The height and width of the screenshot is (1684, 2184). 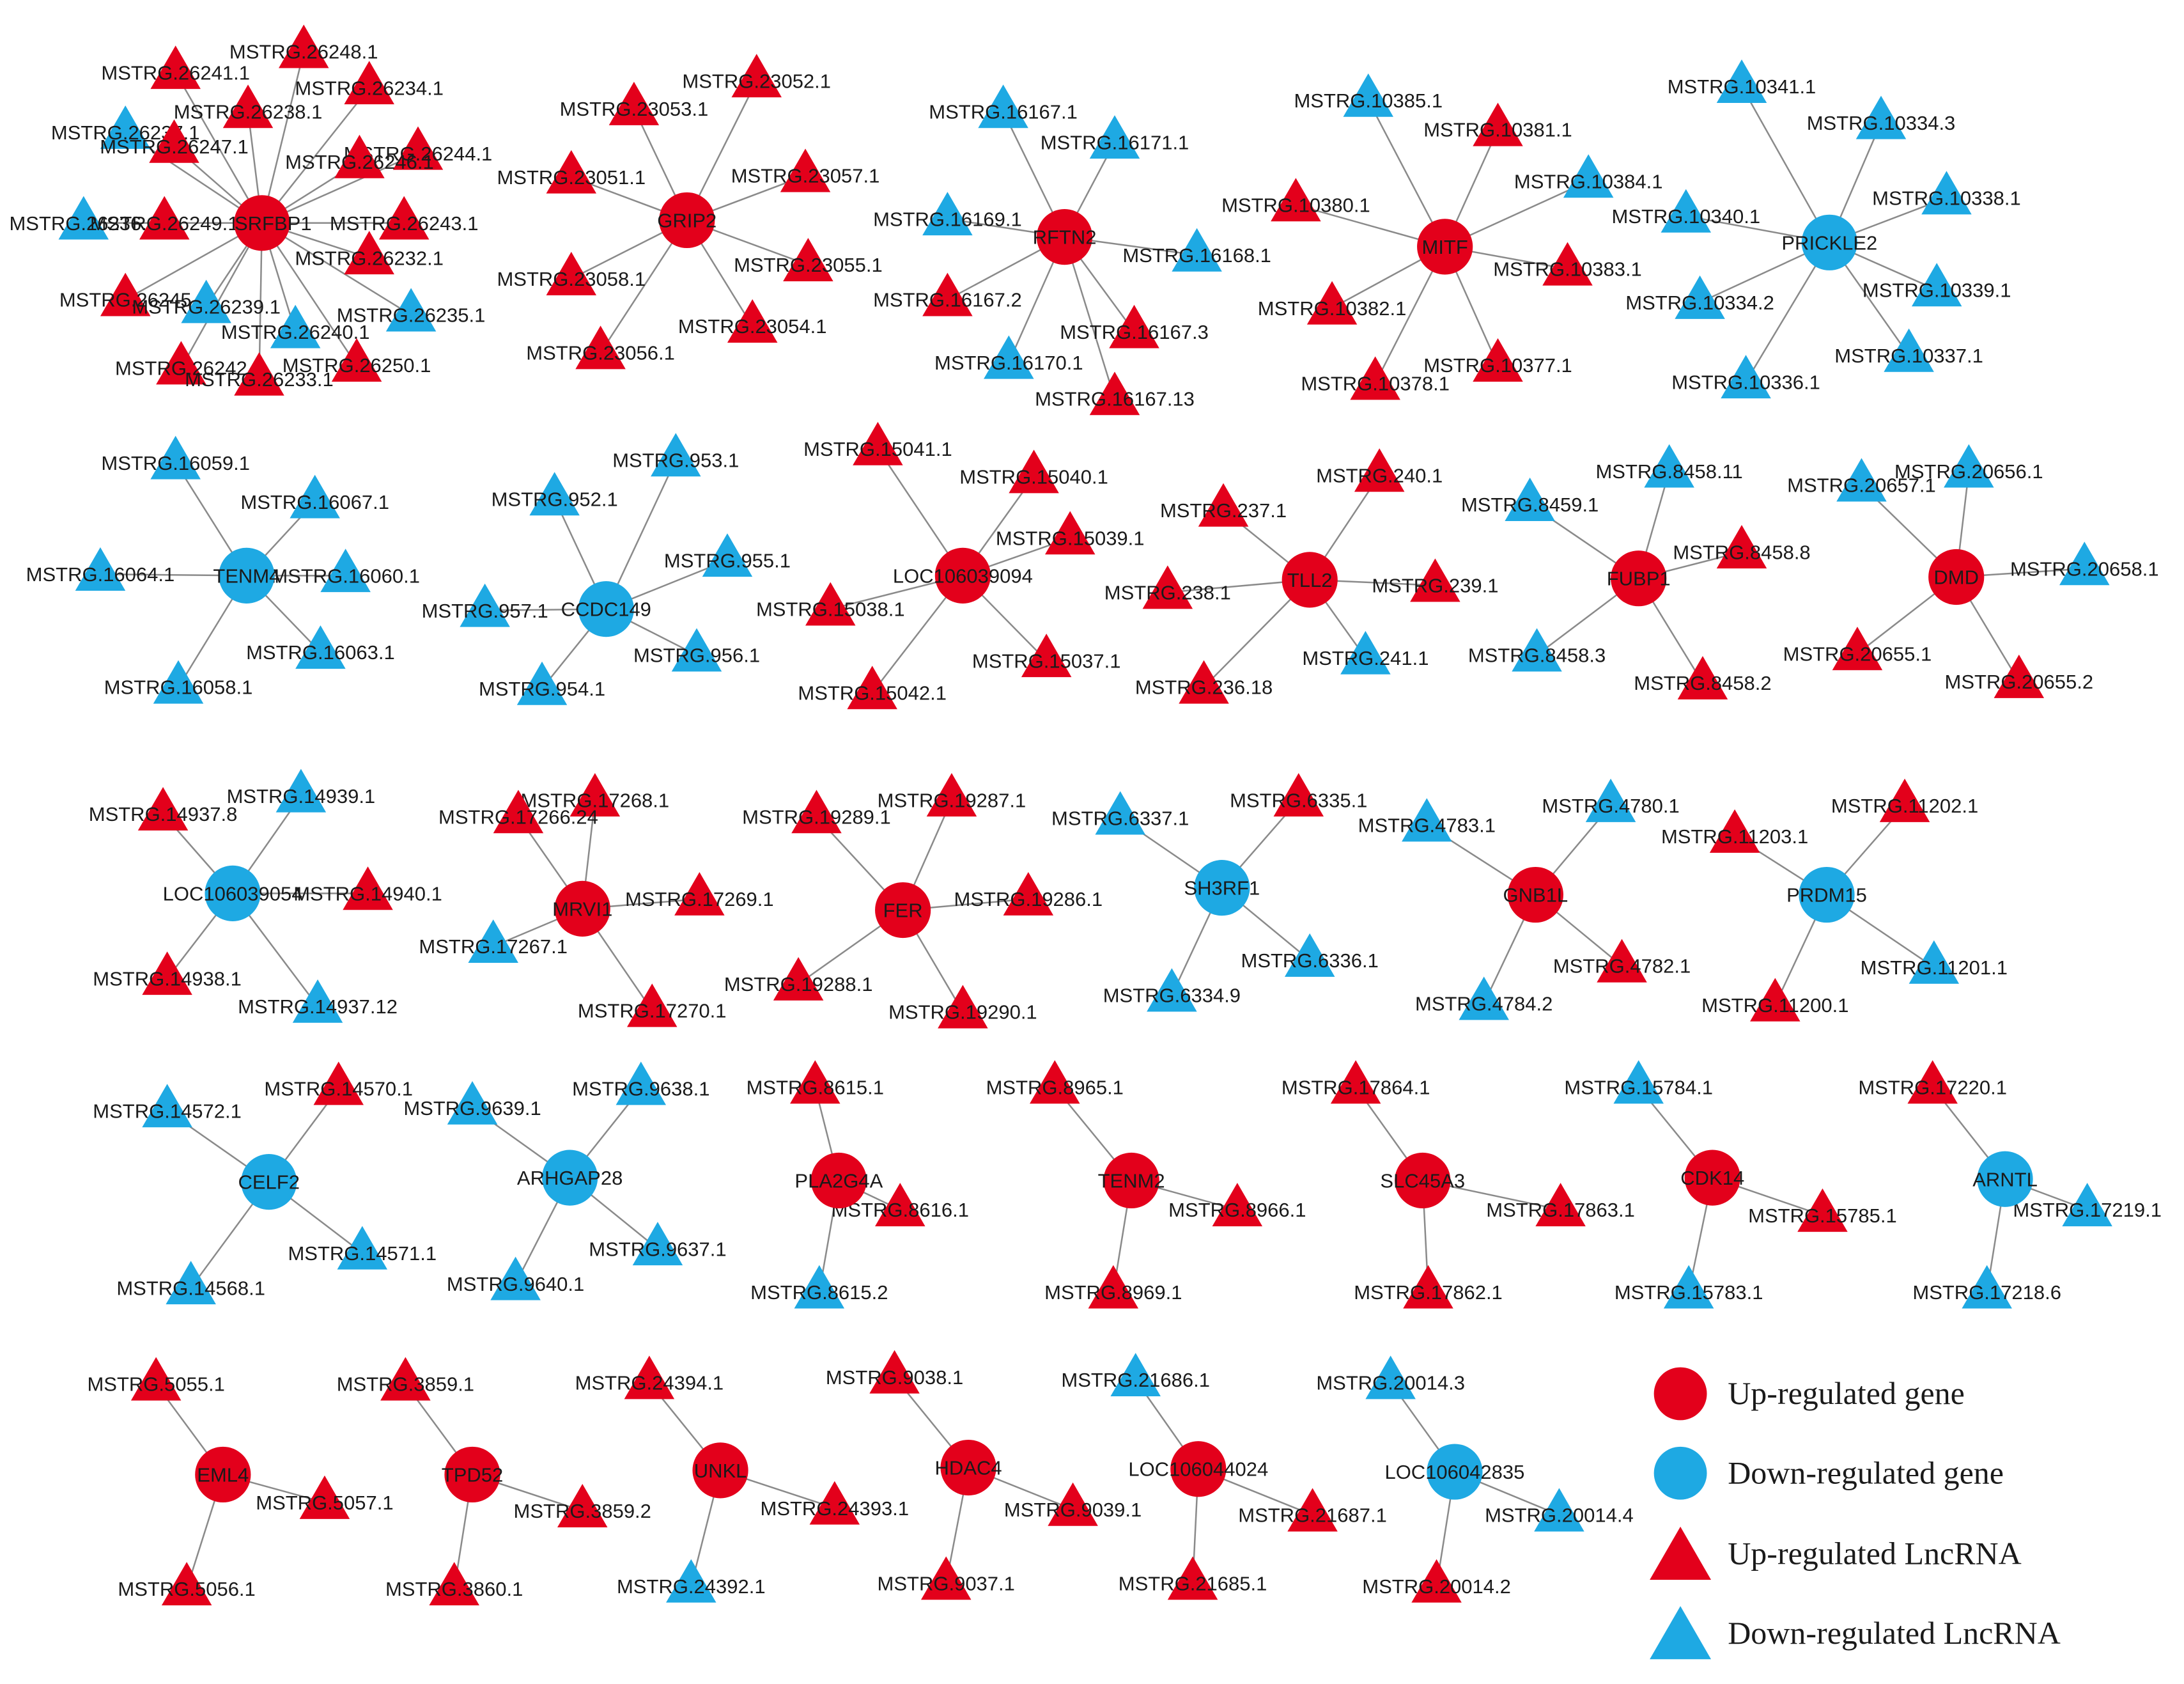 What do you see at coordinates (728, 555) in the screenshot?
I see `lncrna-node: MSTRG.955.1` at bounding box center [728, 555].